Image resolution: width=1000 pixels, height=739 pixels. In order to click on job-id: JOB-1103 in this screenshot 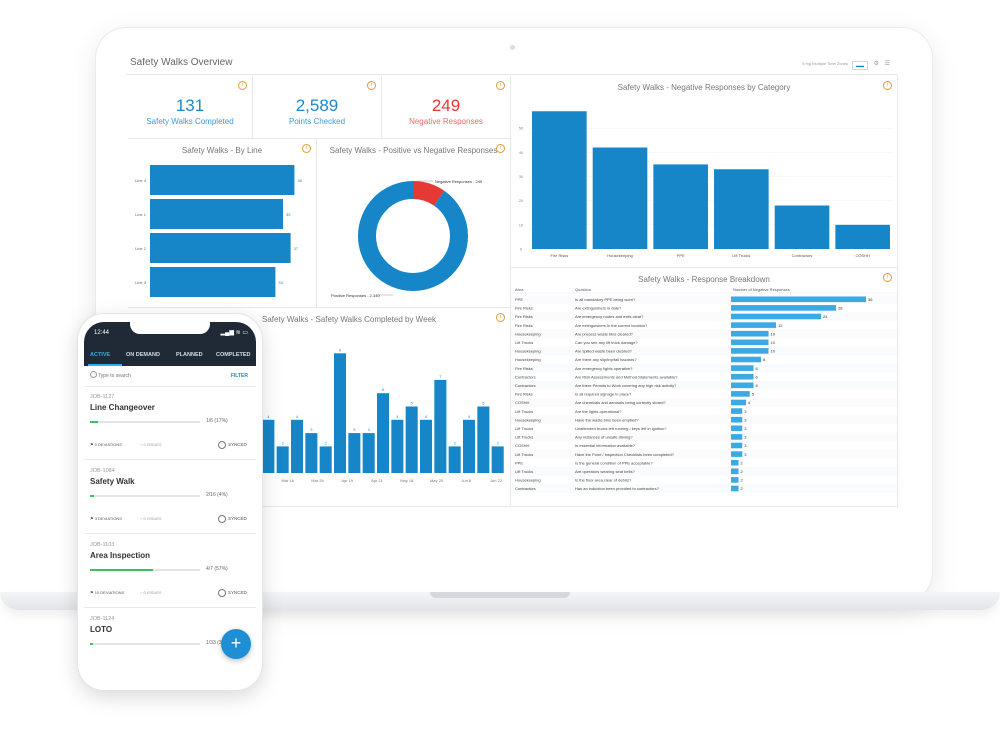, I will do `click(102, 545)`.